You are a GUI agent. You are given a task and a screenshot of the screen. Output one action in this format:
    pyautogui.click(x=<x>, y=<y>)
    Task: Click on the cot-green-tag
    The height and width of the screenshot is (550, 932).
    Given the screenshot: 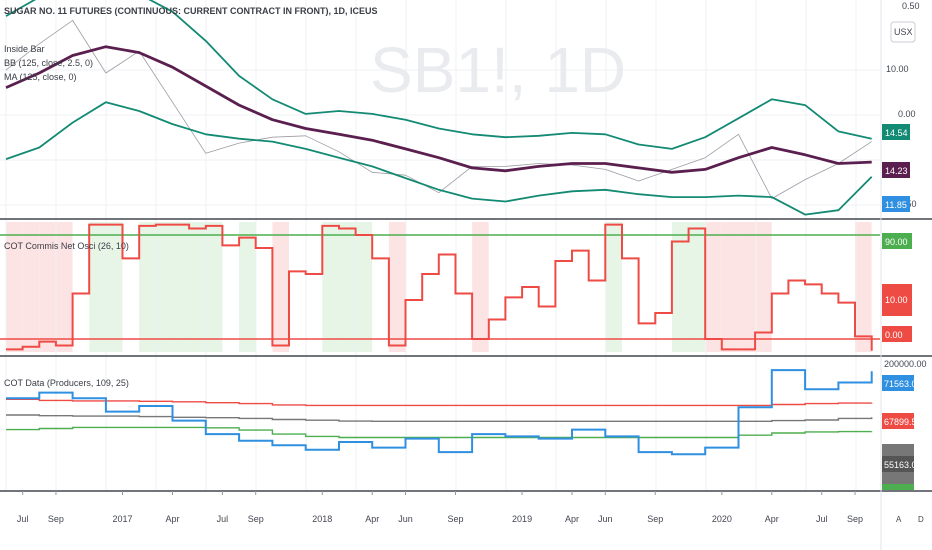 What is the action you would take?
    pyautogui.click(x=898, y=487)
    